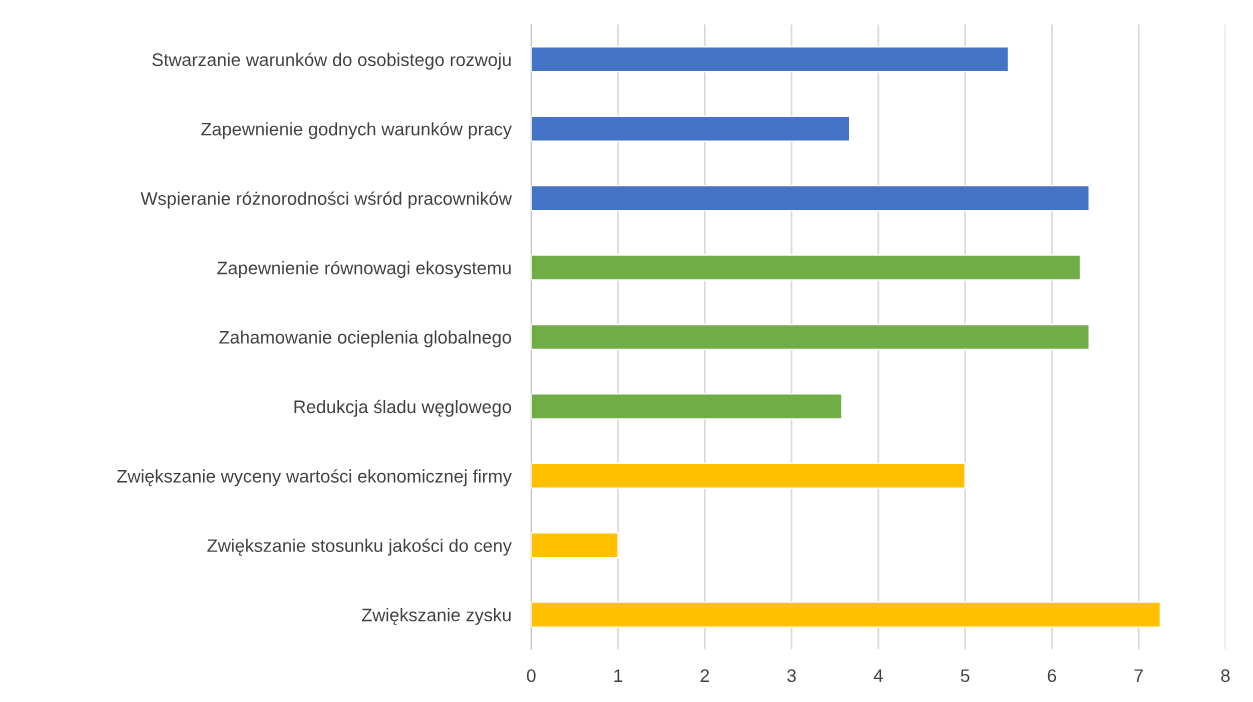 The image size is (1253, 702). What do you see at coordinates (436, 616) in the screenshot?
I see `y-tick-label: Zwiększanie zysku` at bounding box center [436, 616].